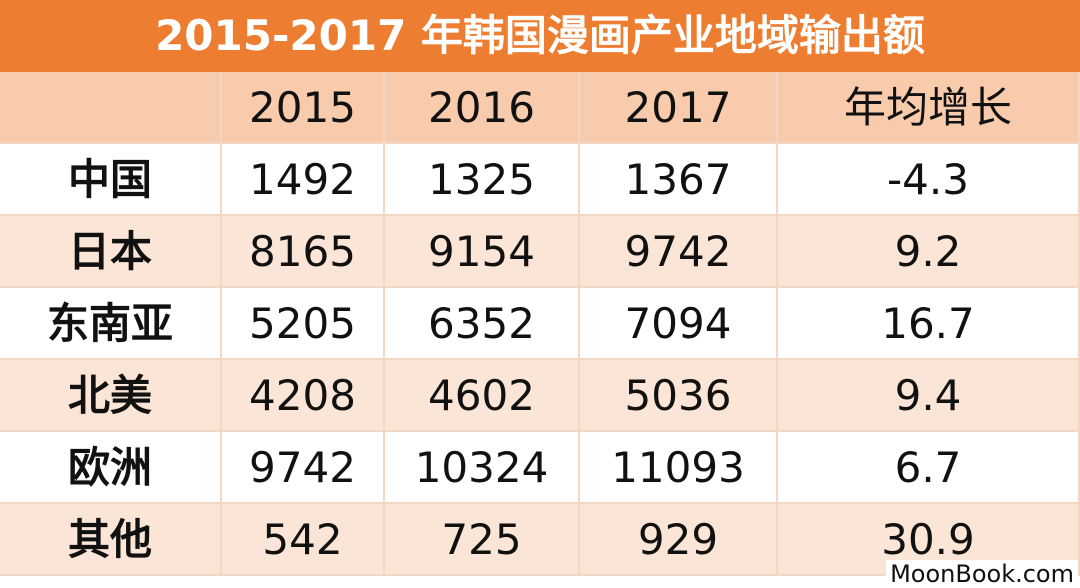 This screenshot has width=1080, height=588. Describe the element at coordinates (679, 108) in the screenshot. I see `header-cell: 2017` at that location.